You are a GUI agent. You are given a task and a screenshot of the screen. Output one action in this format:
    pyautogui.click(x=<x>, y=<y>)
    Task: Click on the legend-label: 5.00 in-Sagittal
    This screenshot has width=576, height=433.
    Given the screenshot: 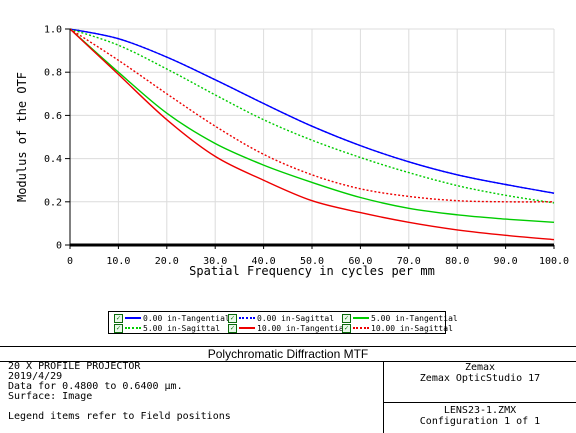 What is the action you would take?
    pyautogui.click(x=182, y=328)
    